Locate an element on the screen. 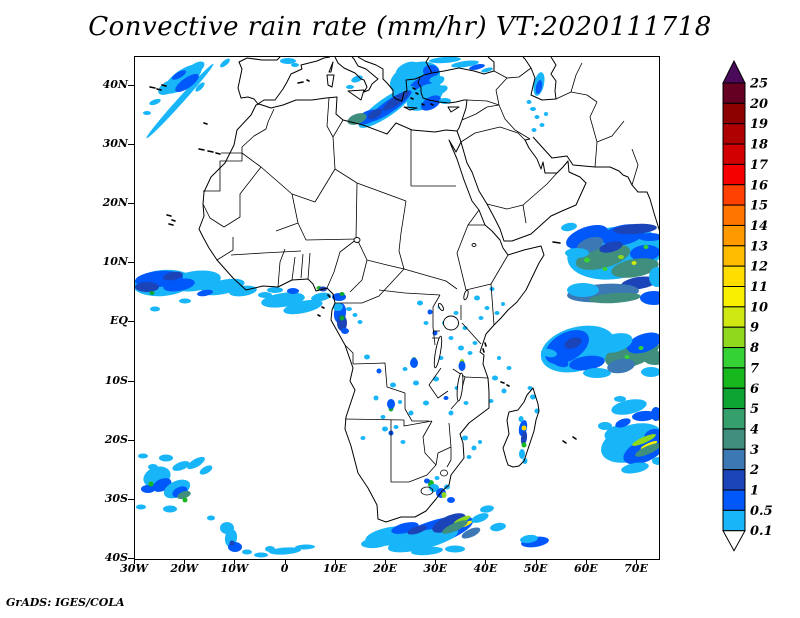 The width and height of the screenshot is (800, 618). colorbar-label: 1 is located at coordinates (754, 491).